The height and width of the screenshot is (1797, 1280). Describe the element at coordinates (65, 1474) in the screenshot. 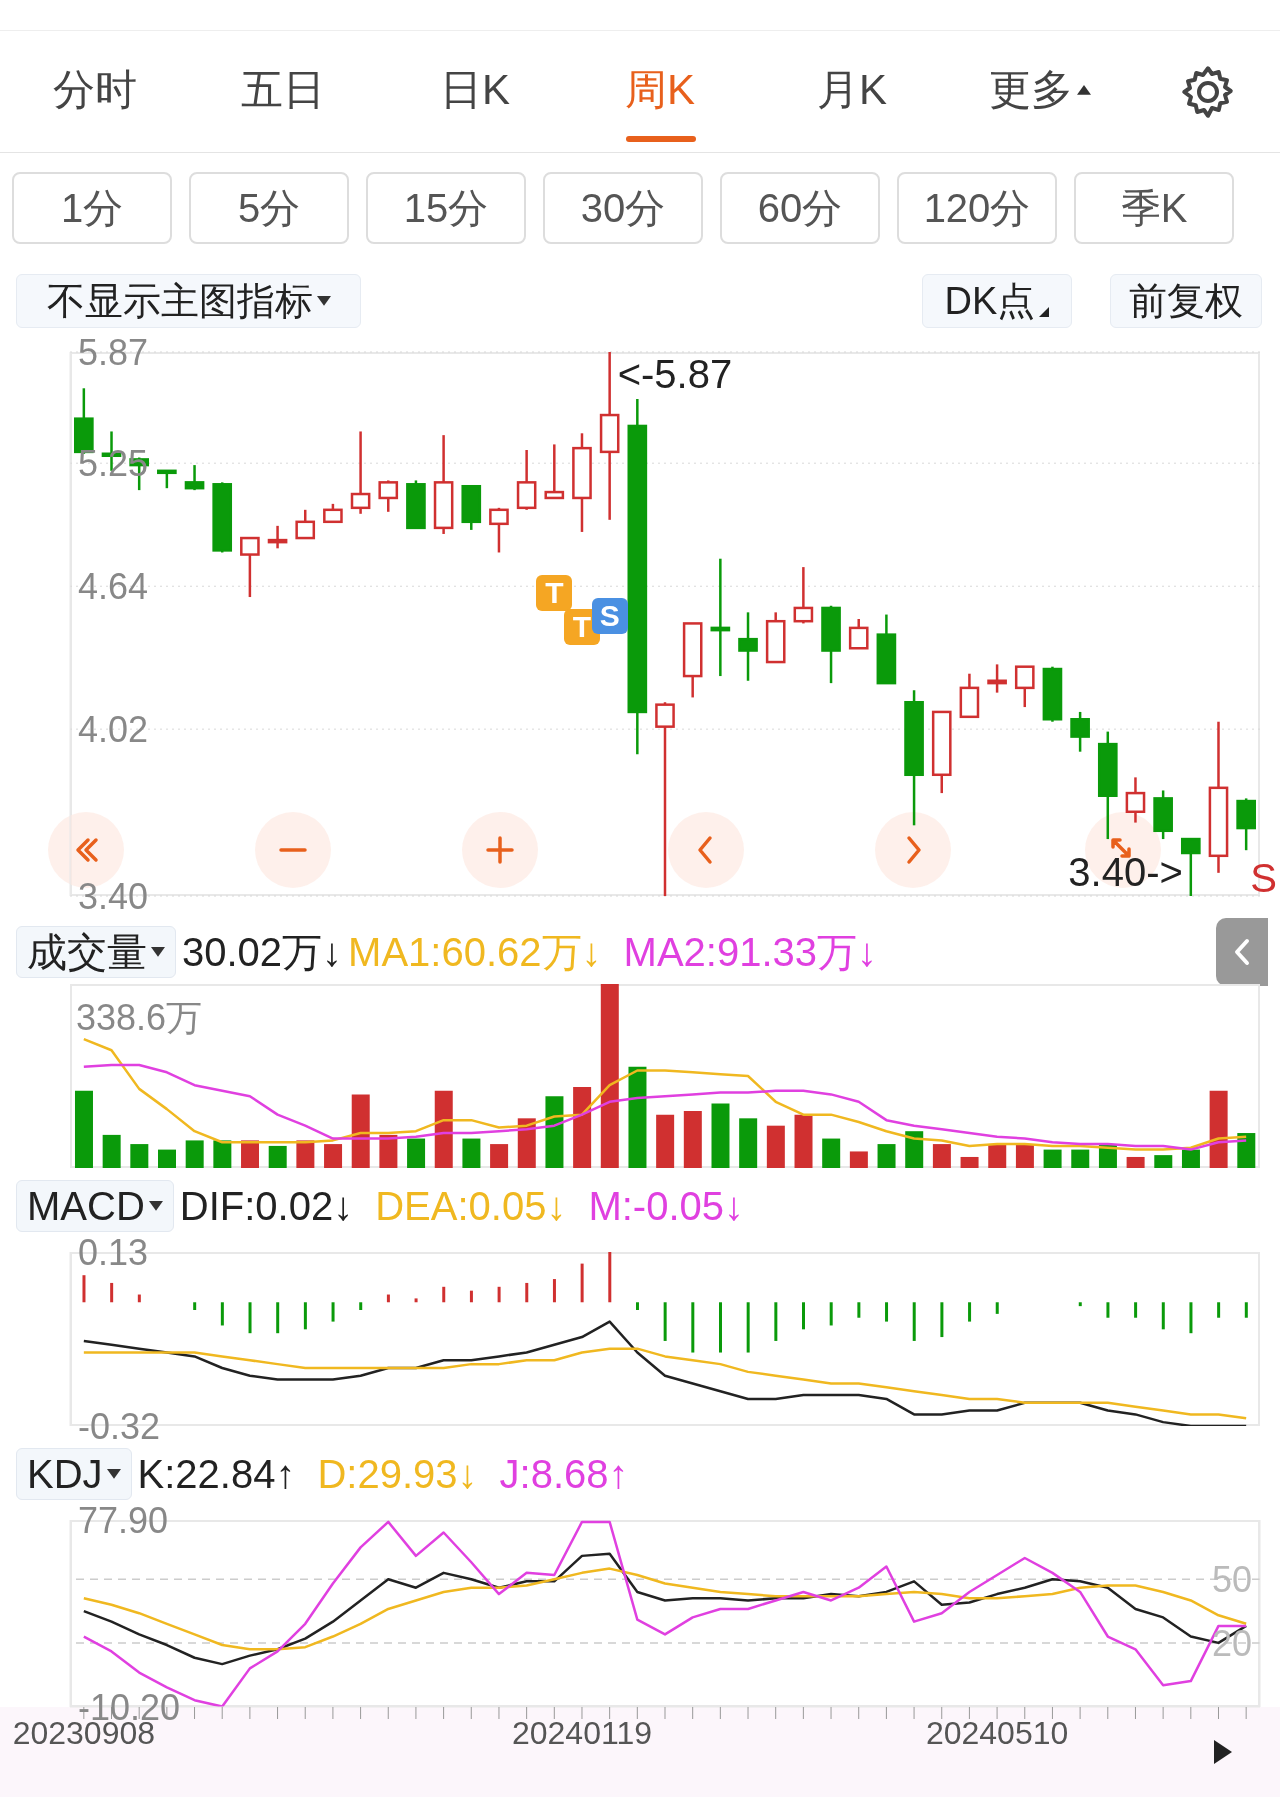

I see `chart-title: KDJ` at that location.